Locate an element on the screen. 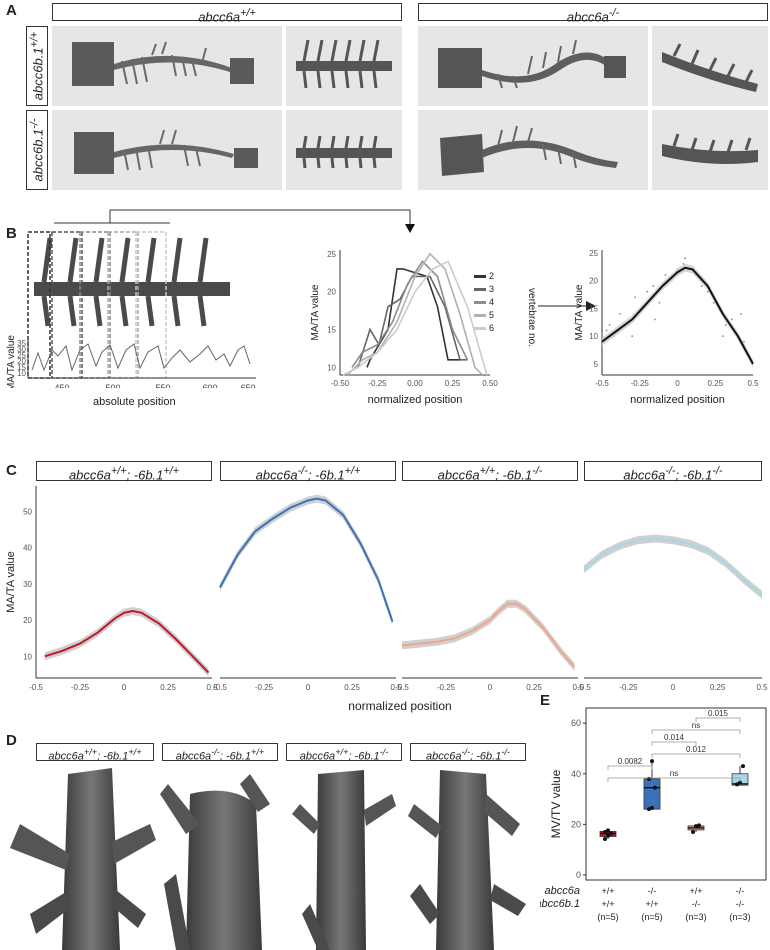 The width and height of the screenshot is (770, 950). svg-text: 0.015 is located at coordinates (718, 713).